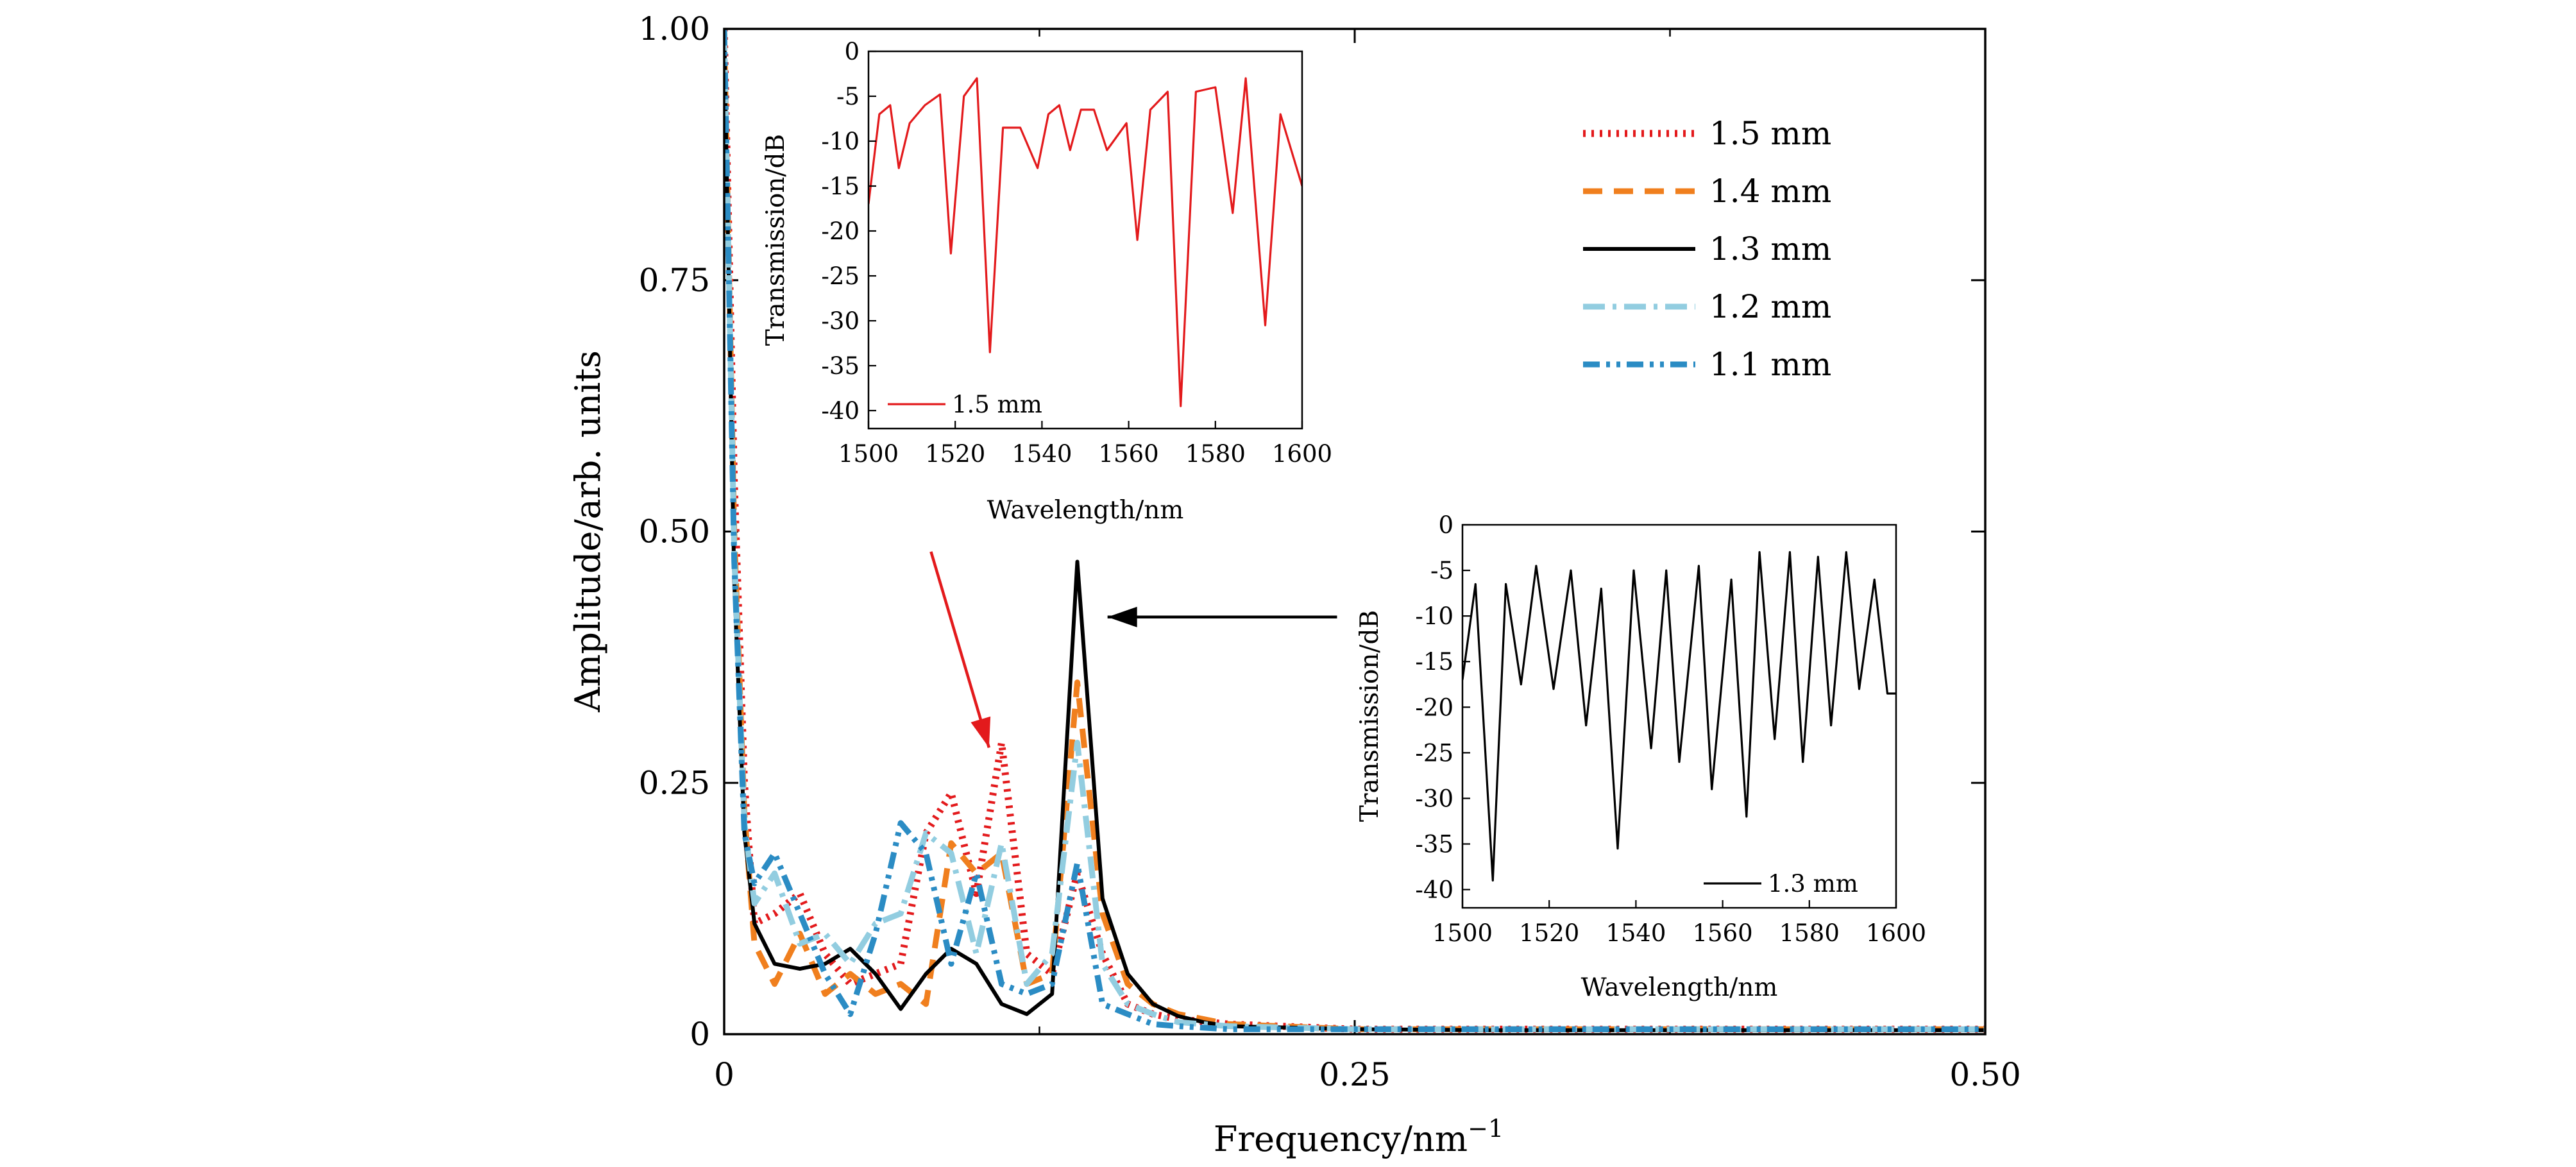 This screenshot has width=2576, height=1167. I want to click on main-y-tick-label: 0.75, so click(674, 280).